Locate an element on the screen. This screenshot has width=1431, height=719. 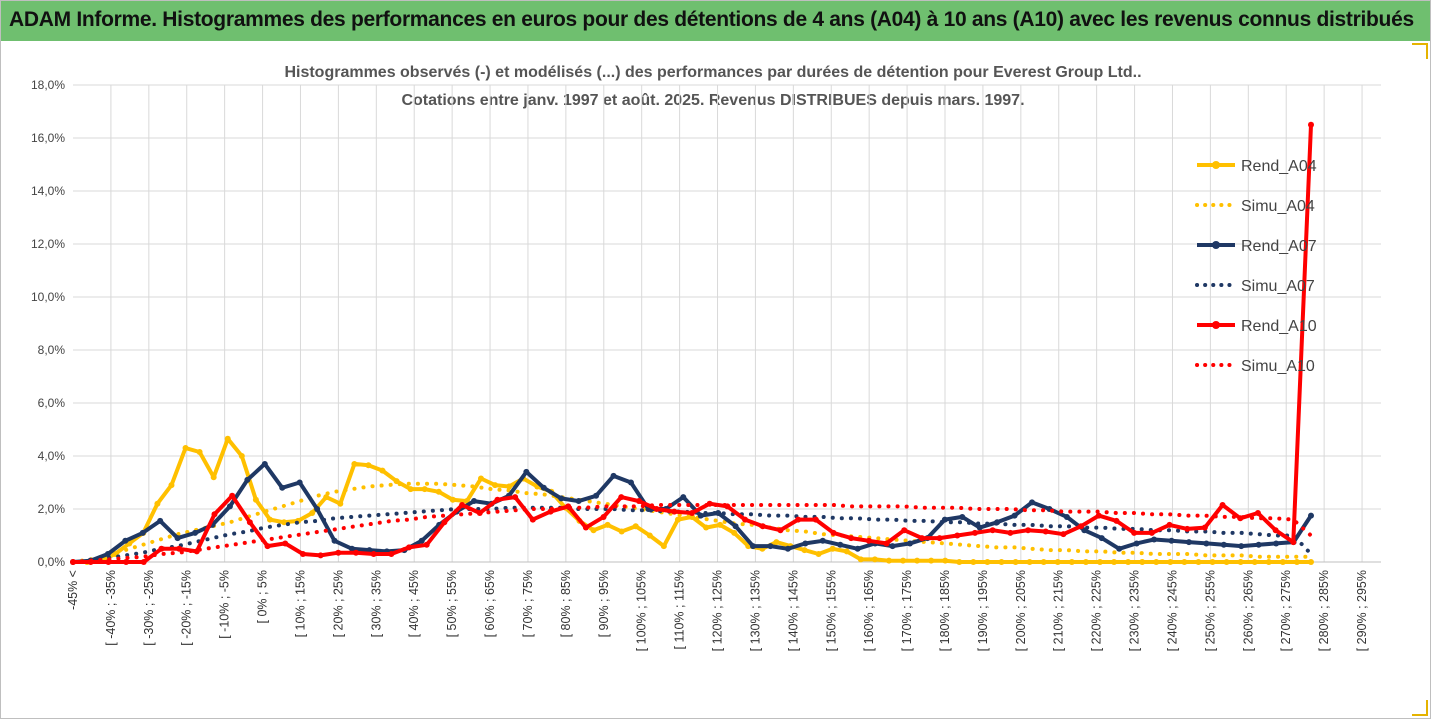
selection-corner-bottom-right is located at coordinates (1420, 708).